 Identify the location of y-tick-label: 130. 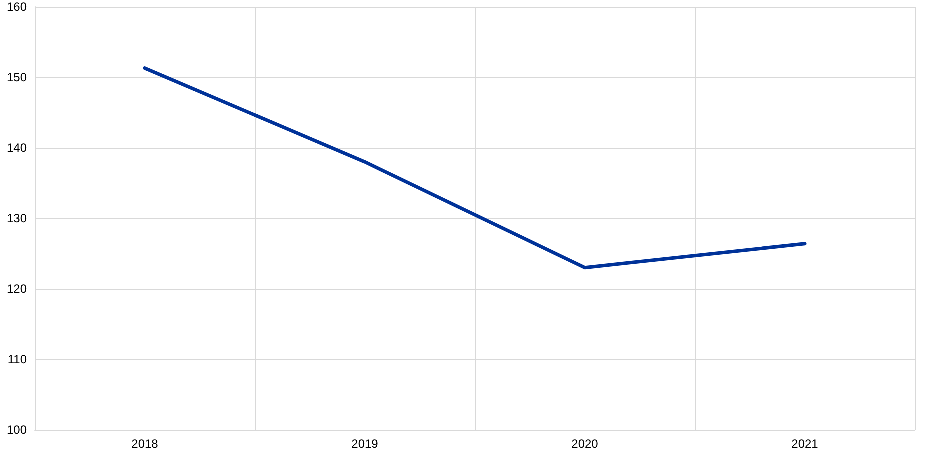
(17, 219).